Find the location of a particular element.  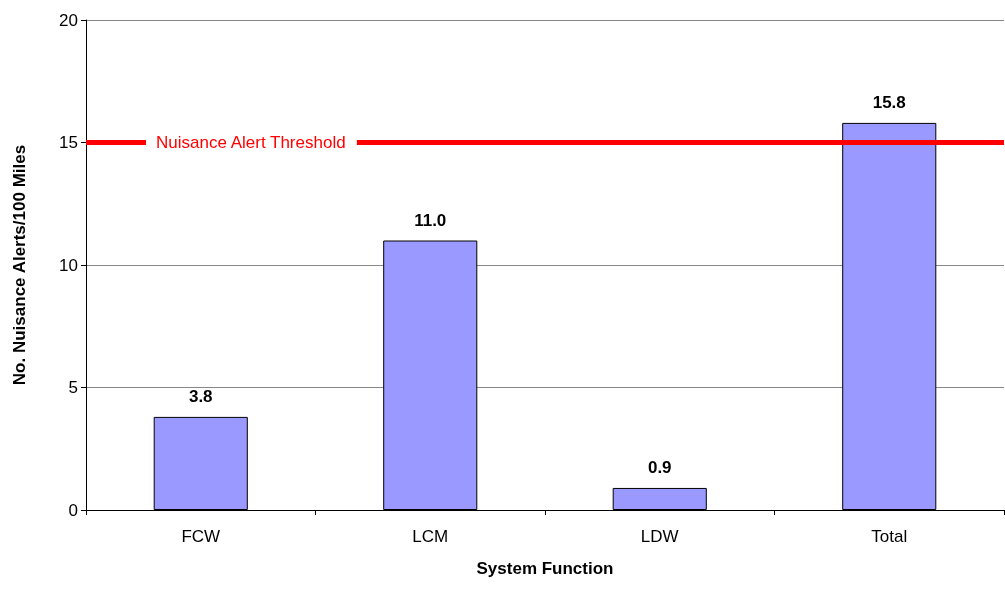

data-label: 15.8 is located at coordinates (889, 102).